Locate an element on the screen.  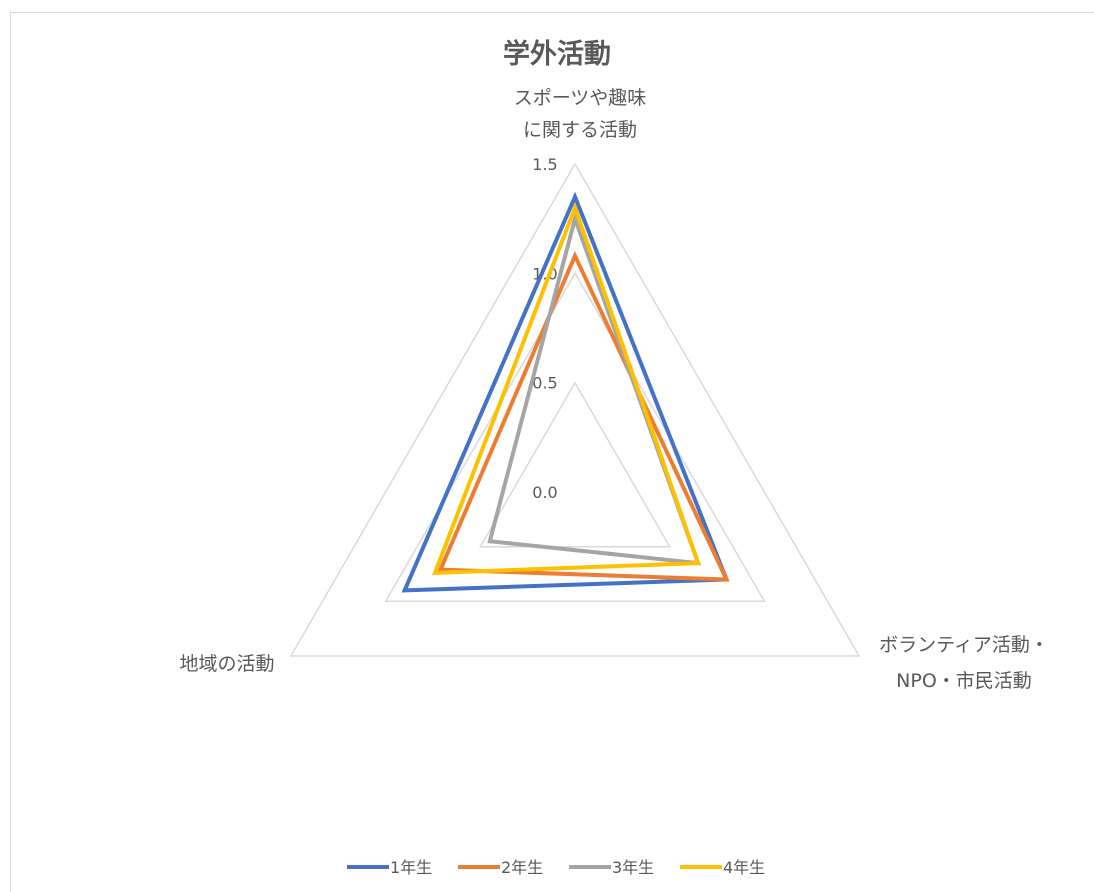
tick-labels: 0.00.51.01.5 is located at coordinates (544, 328).